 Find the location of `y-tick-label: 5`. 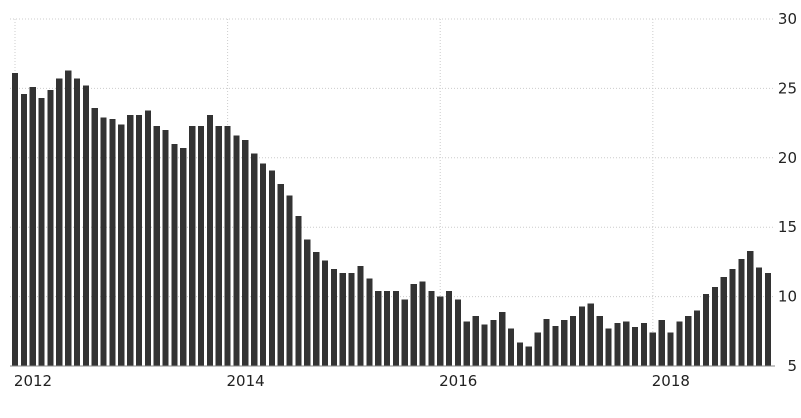

y-tick-label: 5 is located at coordinates (792, 366).